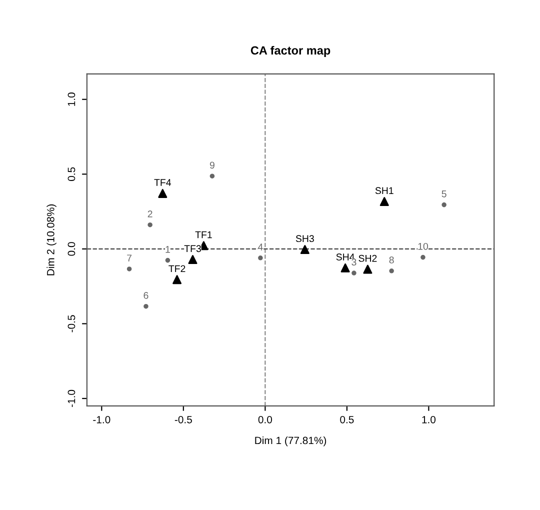 The image size is (540, 510). I want to click on y-tick-label: 1.0, so click(72, 99).